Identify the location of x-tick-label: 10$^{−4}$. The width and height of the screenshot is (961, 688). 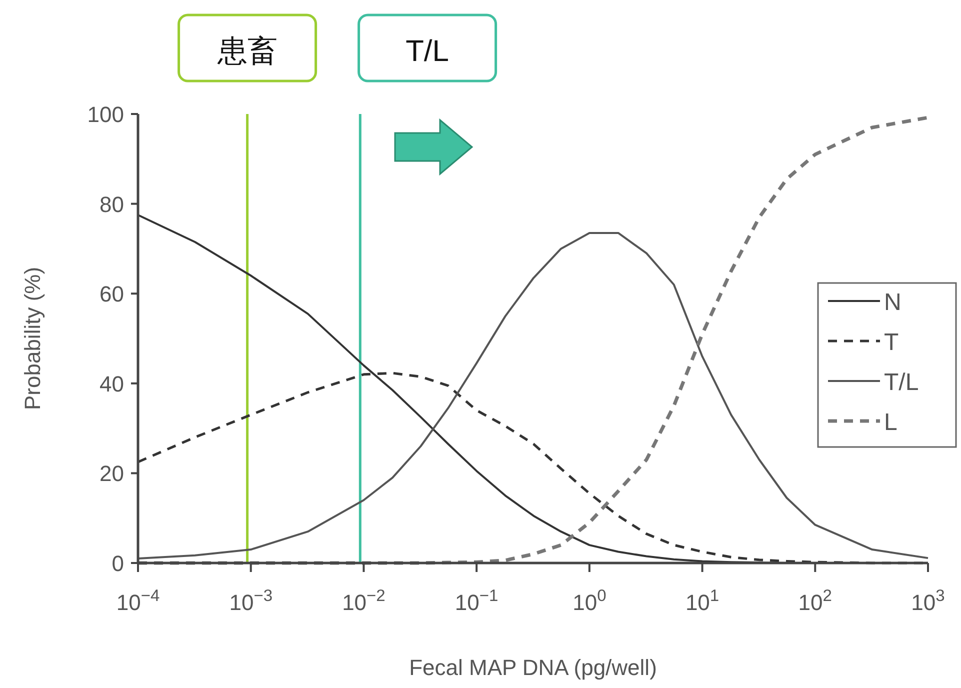
(138, 601).